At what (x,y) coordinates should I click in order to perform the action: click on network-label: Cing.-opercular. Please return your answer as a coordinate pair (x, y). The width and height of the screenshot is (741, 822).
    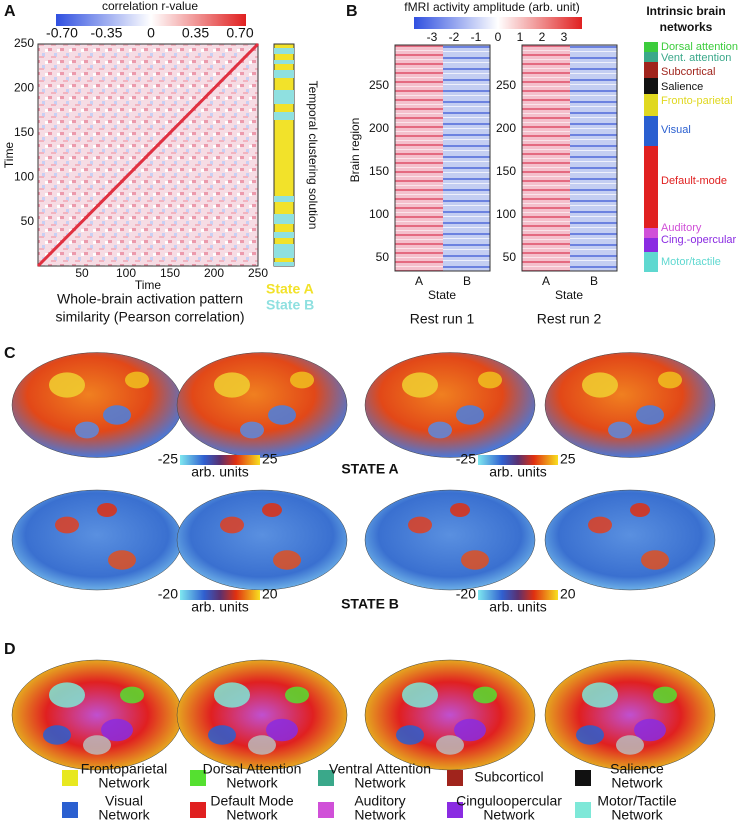
    Looking at the image, I should click on (699, 240).